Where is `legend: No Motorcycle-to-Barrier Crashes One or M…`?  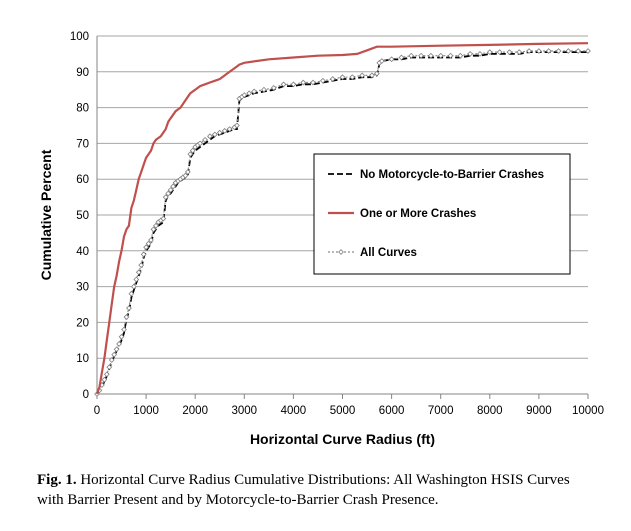
legend: No Motorcycle-to-Barrier Crashes One or M… is located at coordinates (442, 214).